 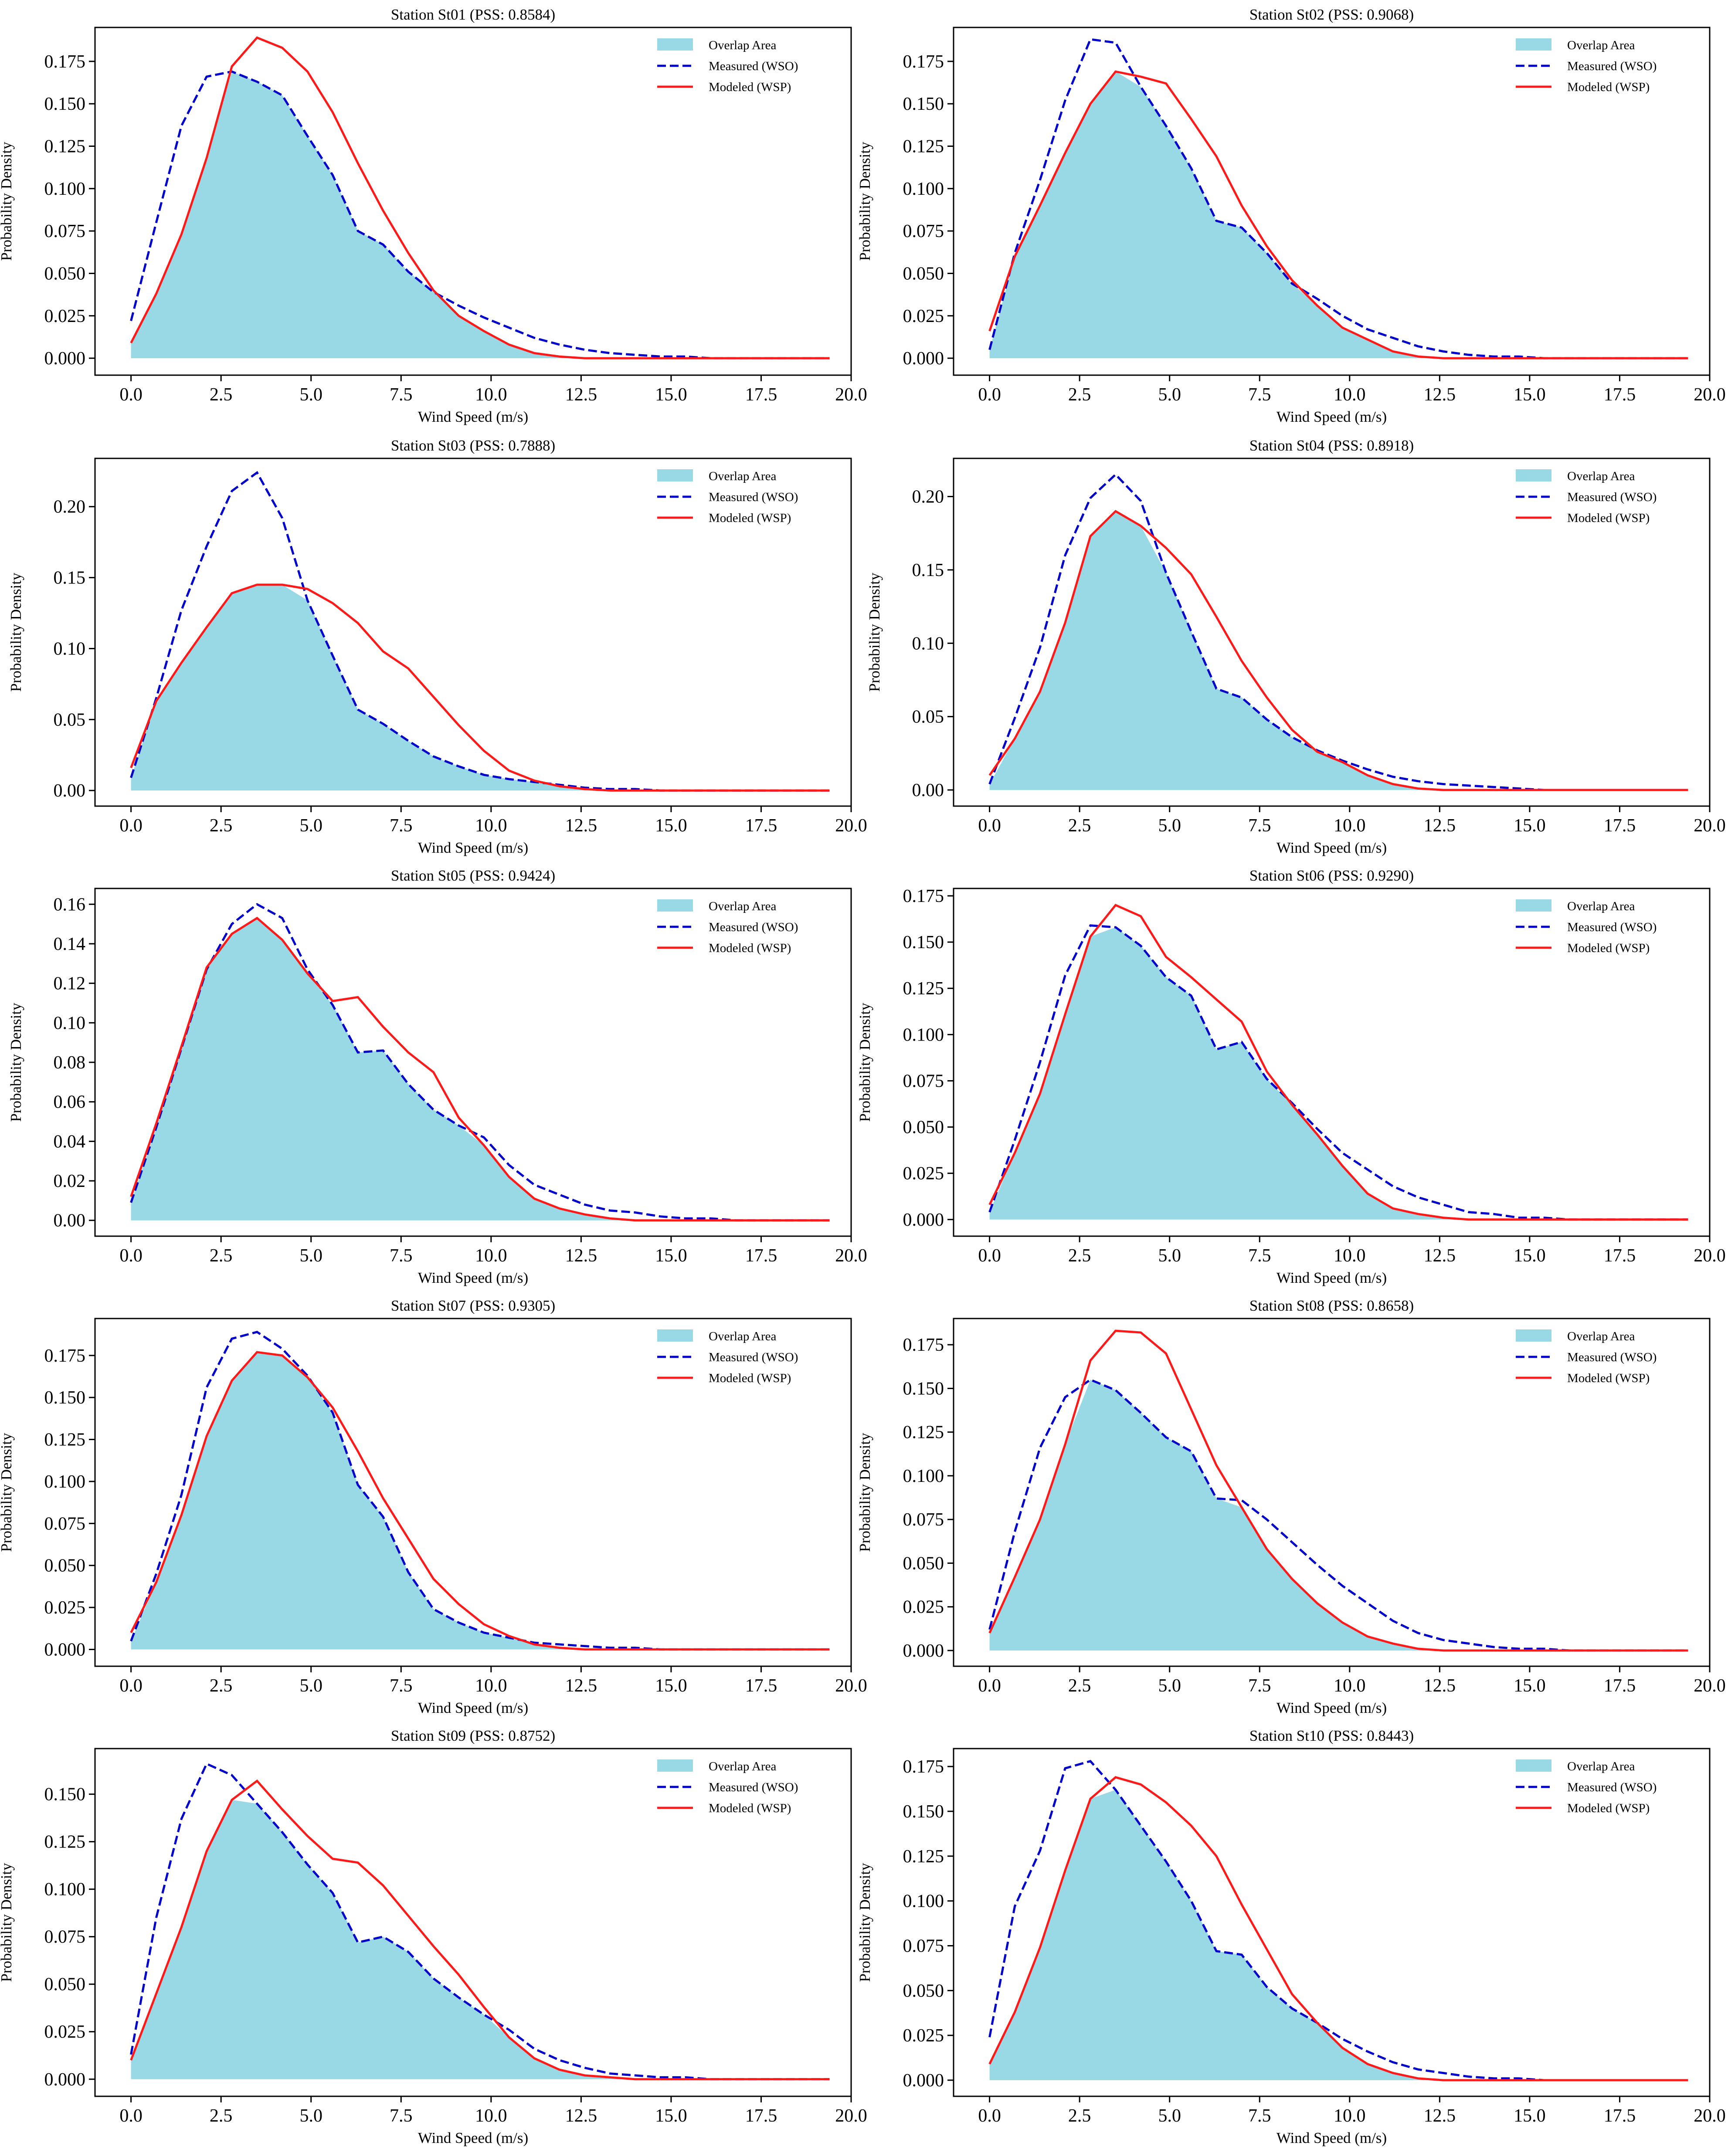 I want to click on y-tick-label: 0.16, so click(x=70, y=905).